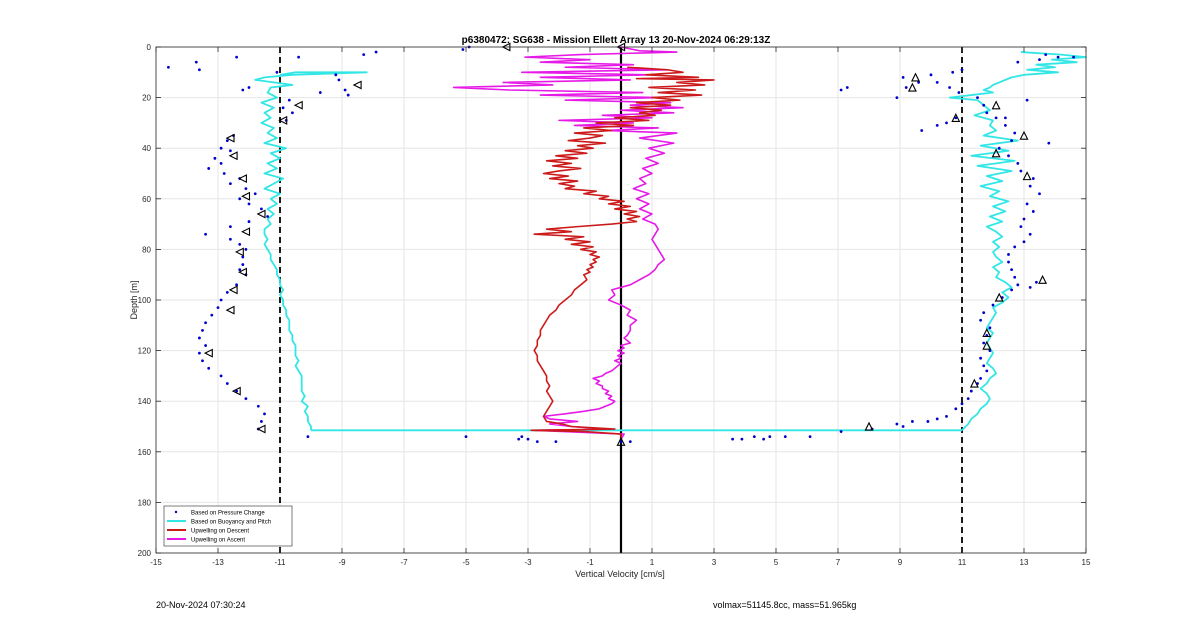 This screenshot has width=1200, height=622. Describe the element at coordinates (283, 253) in the screenshot. I see `buoyancy-pitch-descent-line` at that location.